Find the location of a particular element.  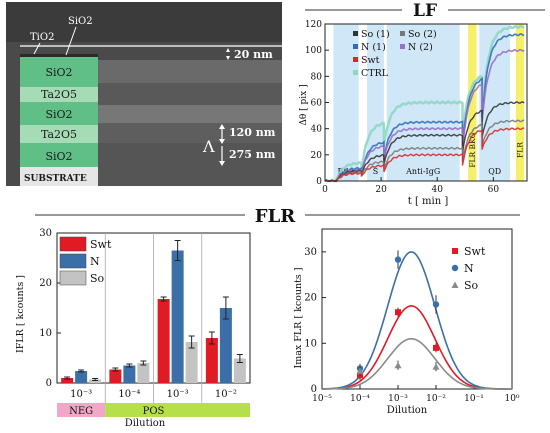

lf-phase-label: S is located at coordinates (375, 171).